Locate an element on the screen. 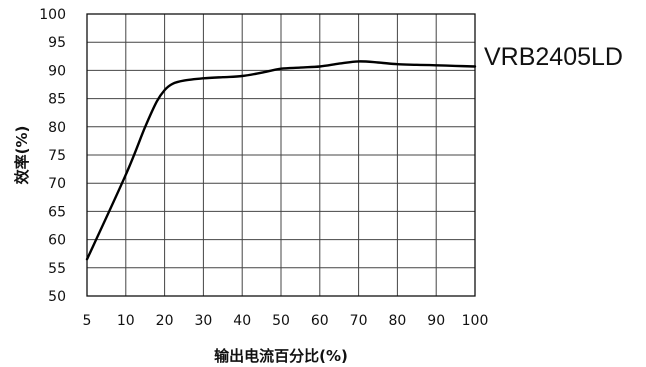  x-tick-label: 50 is located at coordinates (281, 321).